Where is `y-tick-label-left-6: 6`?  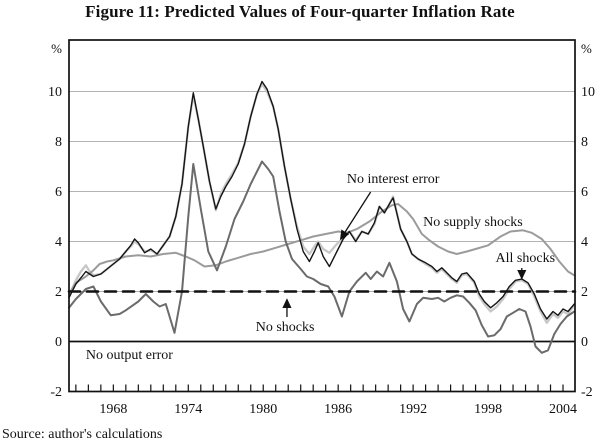 y-tick-label-left-6: 6 is located at coordinates (58, 192).